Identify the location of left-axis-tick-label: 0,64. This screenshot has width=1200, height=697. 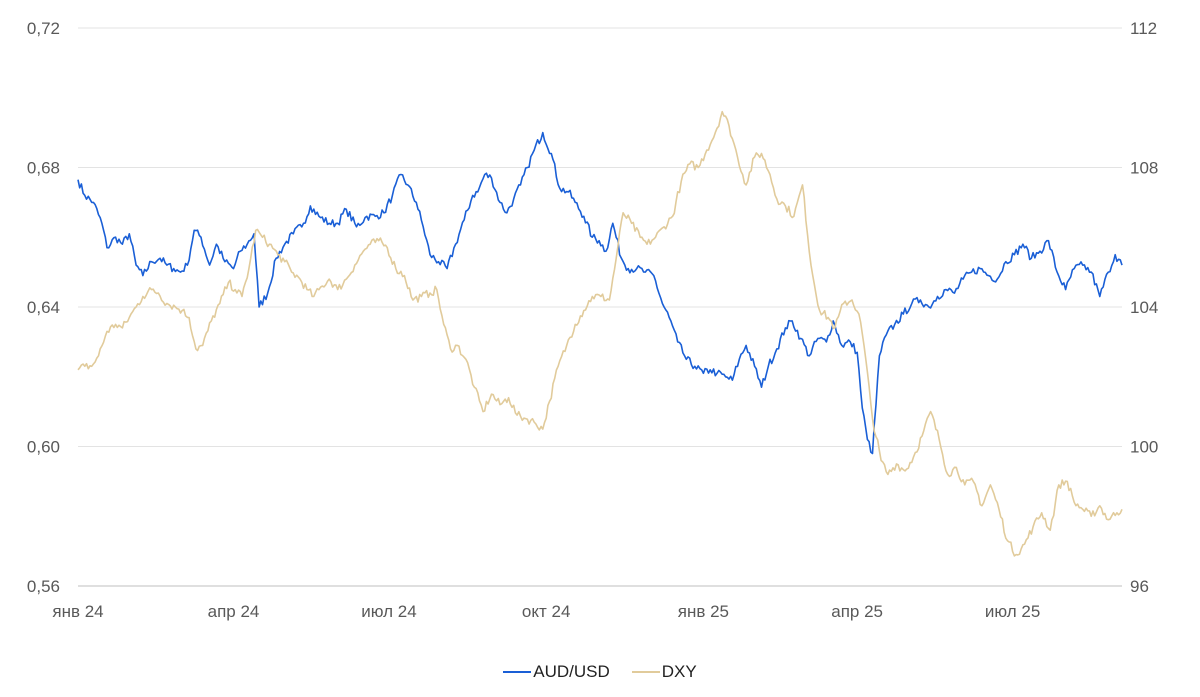
(43, 307).